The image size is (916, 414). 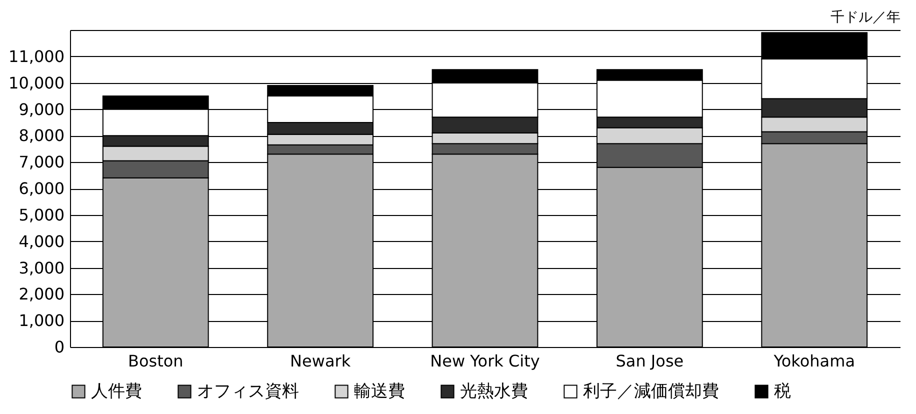 What do you see at coordinates (650, 361) in the screenshot?
I see `x-tick-label: San Jose` at bounding box center [650, 361].